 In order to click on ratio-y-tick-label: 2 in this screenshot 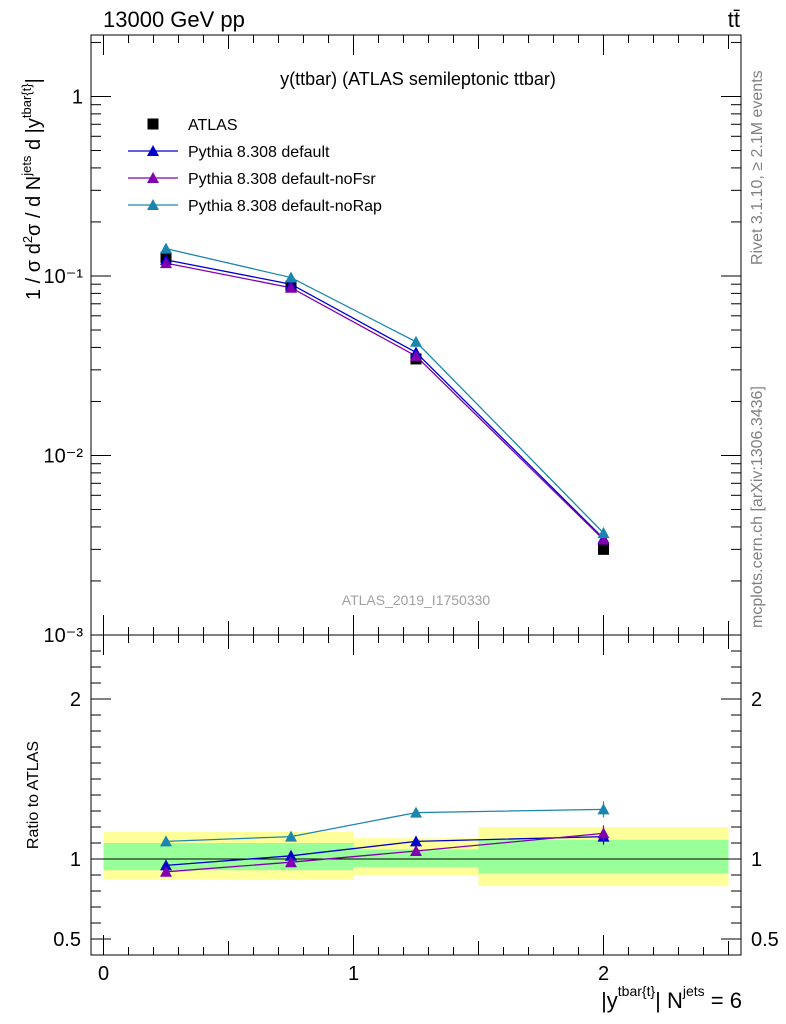, I will do `click(75, 700)`.